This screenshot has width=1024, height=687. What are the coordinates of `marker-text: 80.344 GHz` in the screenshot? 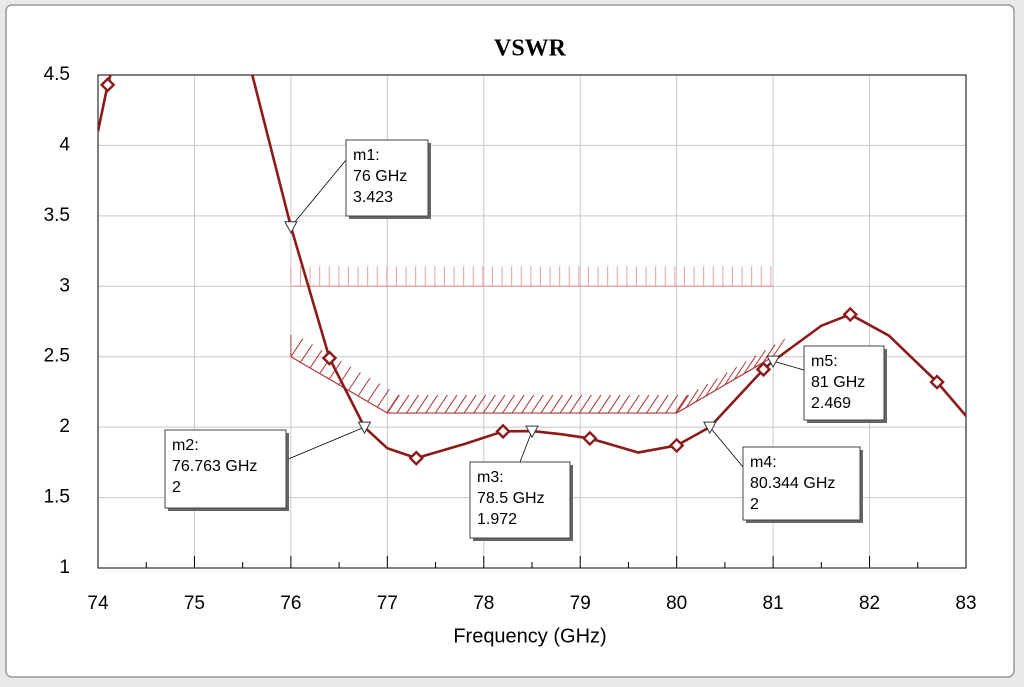 It's located at (792, 483).